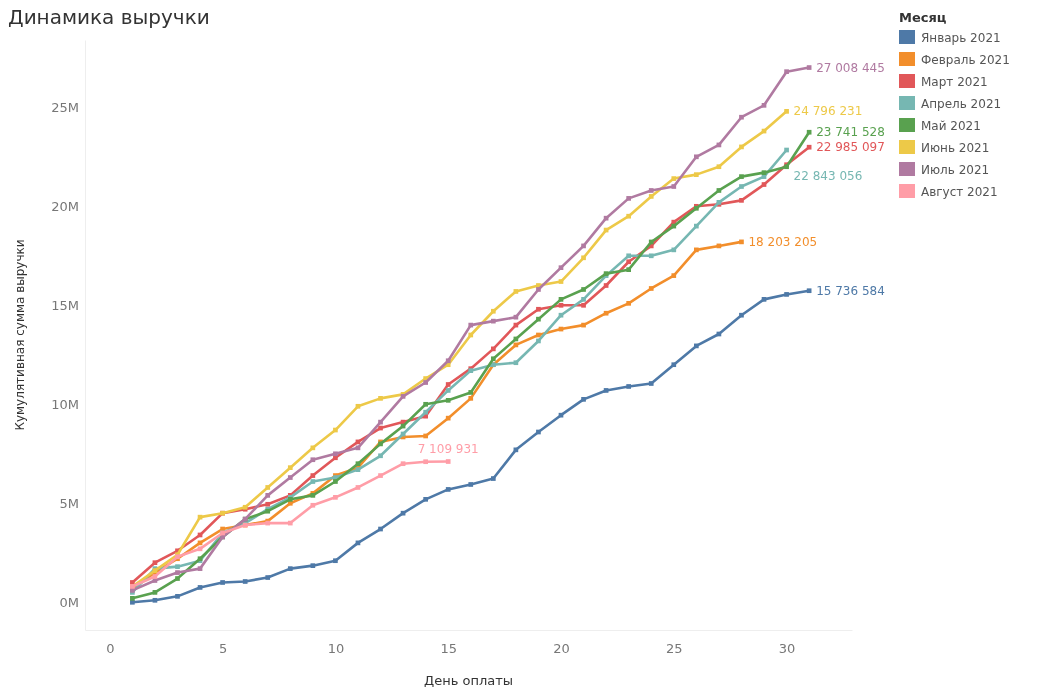 This screenshot has height=693, width=1037. What do you see at coordinates (69, 602) in the screenshot?
I see `y-tick-label: 0M` at bounding box center [69, 602].